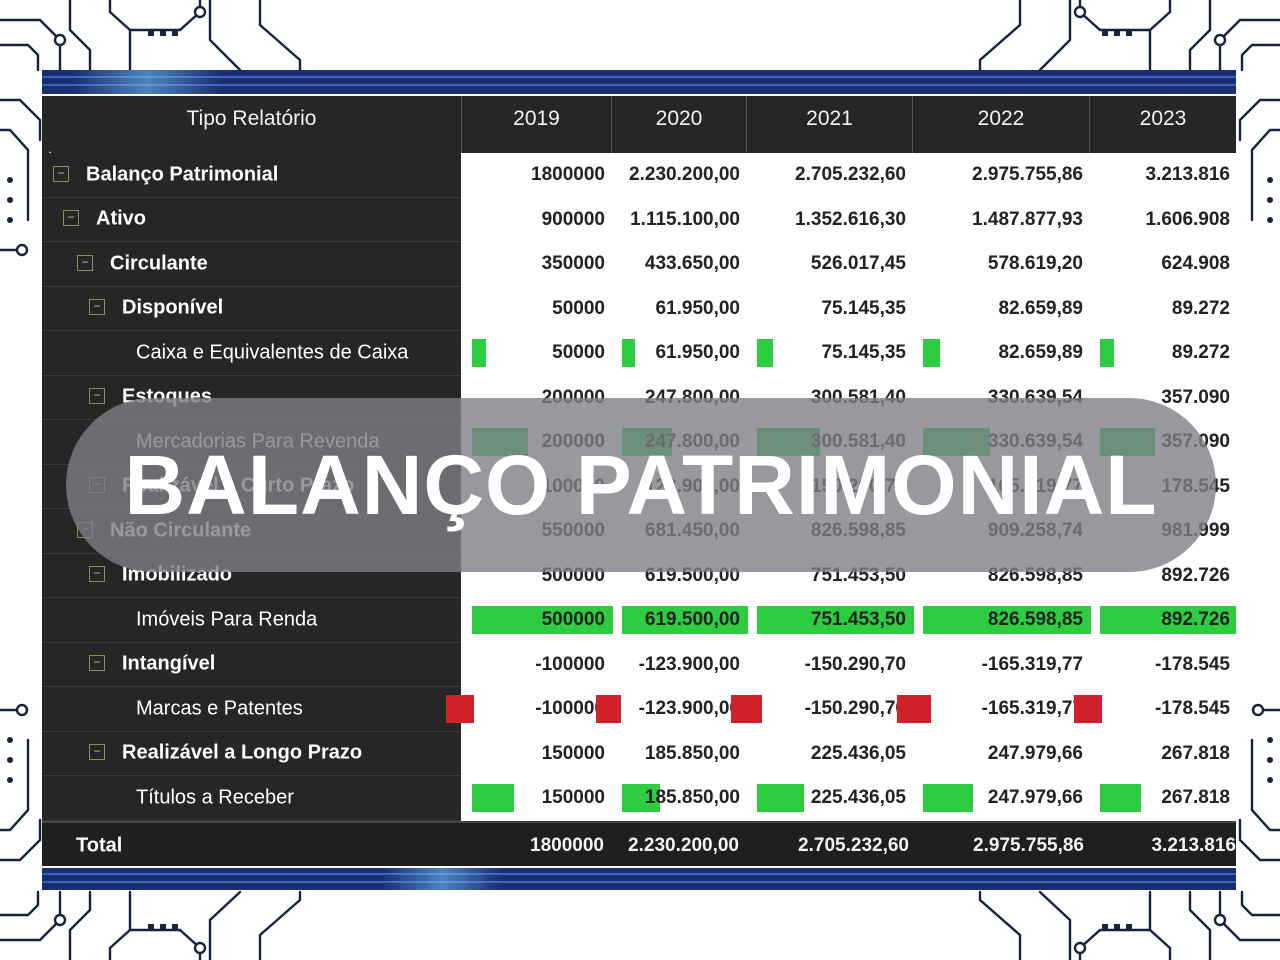 The width and height of the screenshot is (1280, 960). What do you see at coordinates (830, 124) in the screenshot?
I see `header-year-2021: 2021` at bounding box center [830, 124].